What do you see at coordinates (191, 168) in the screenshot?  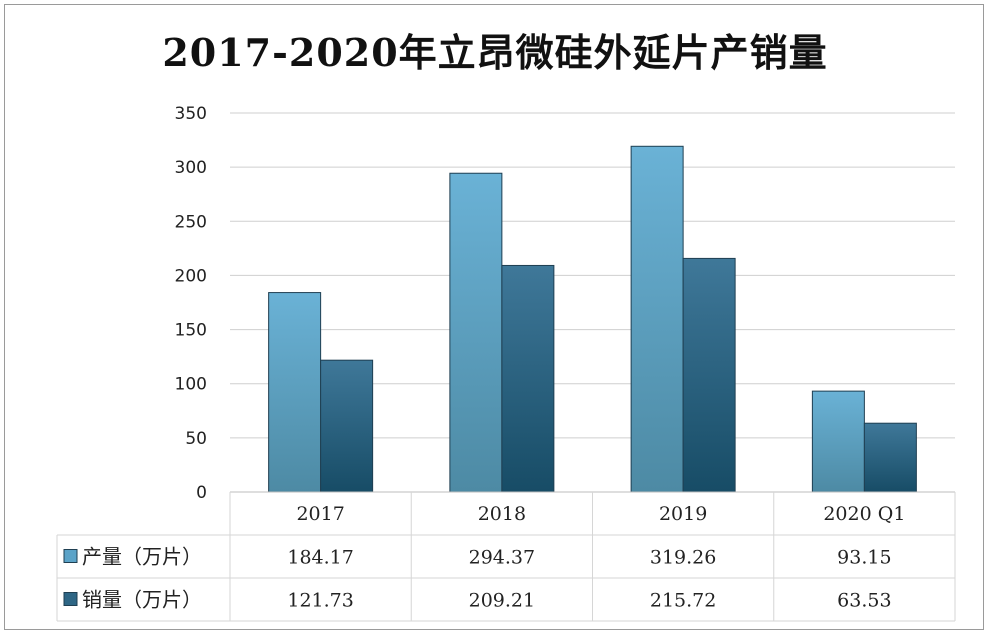 I see `y-tick-label: 300` at bounding box center [191, 168].